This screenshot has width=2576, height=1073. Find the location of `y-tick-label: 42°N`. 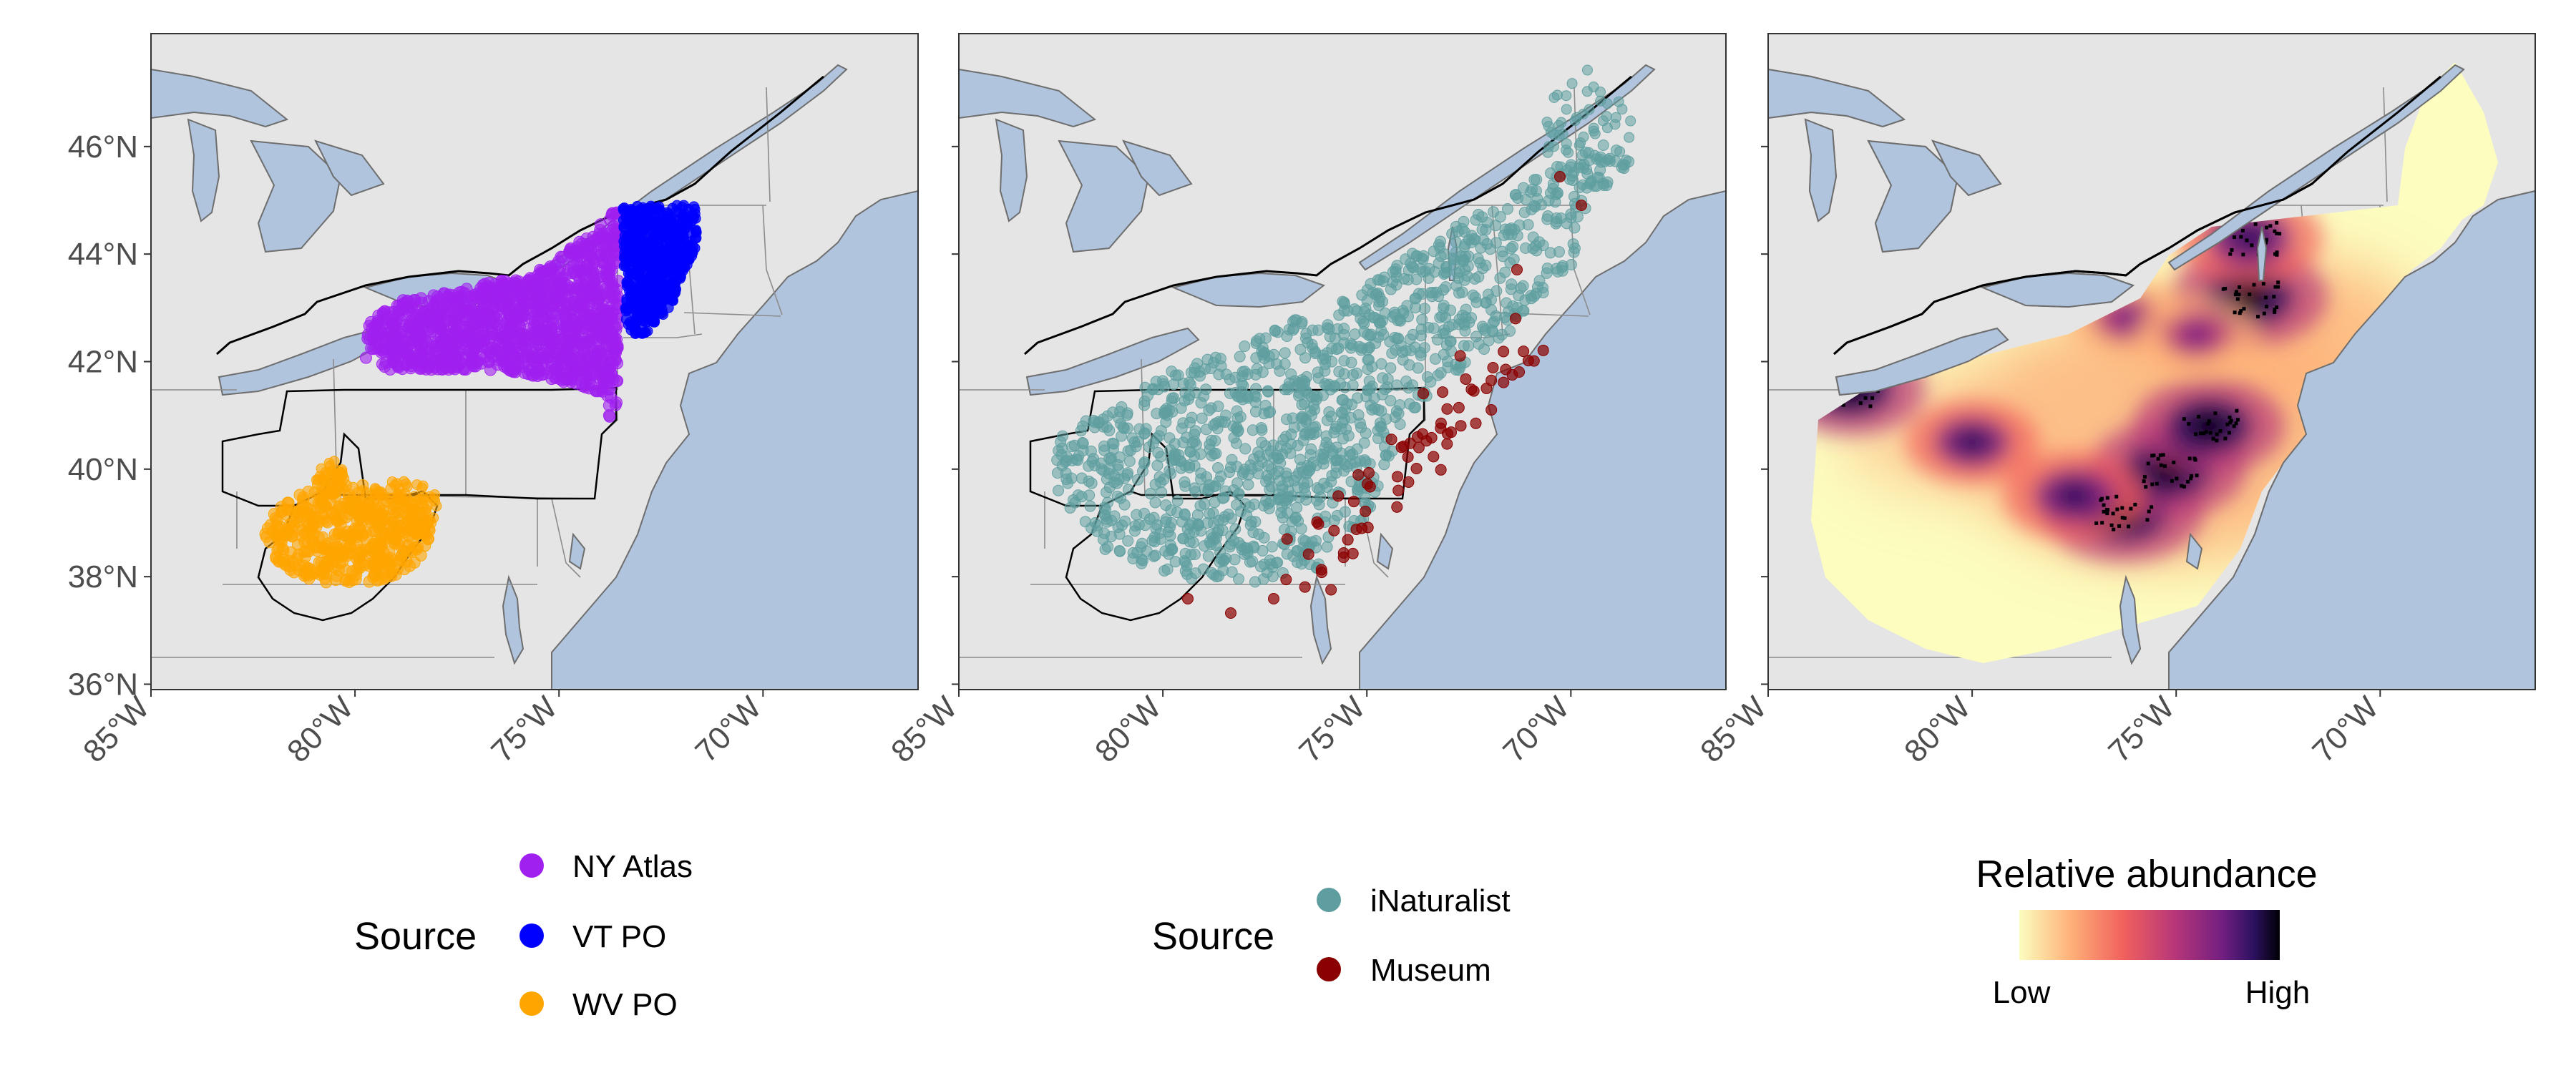

y-tick-label: 42°N is located at coordinates (103, 362).